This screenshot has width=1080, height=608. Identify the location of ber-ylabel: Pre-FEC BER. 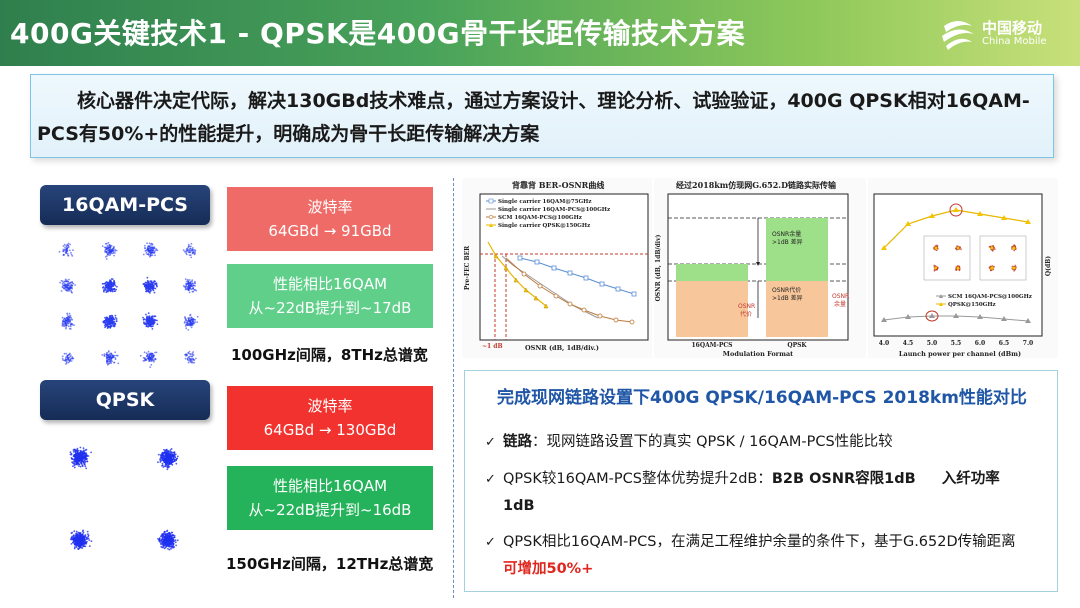
(467, 267).